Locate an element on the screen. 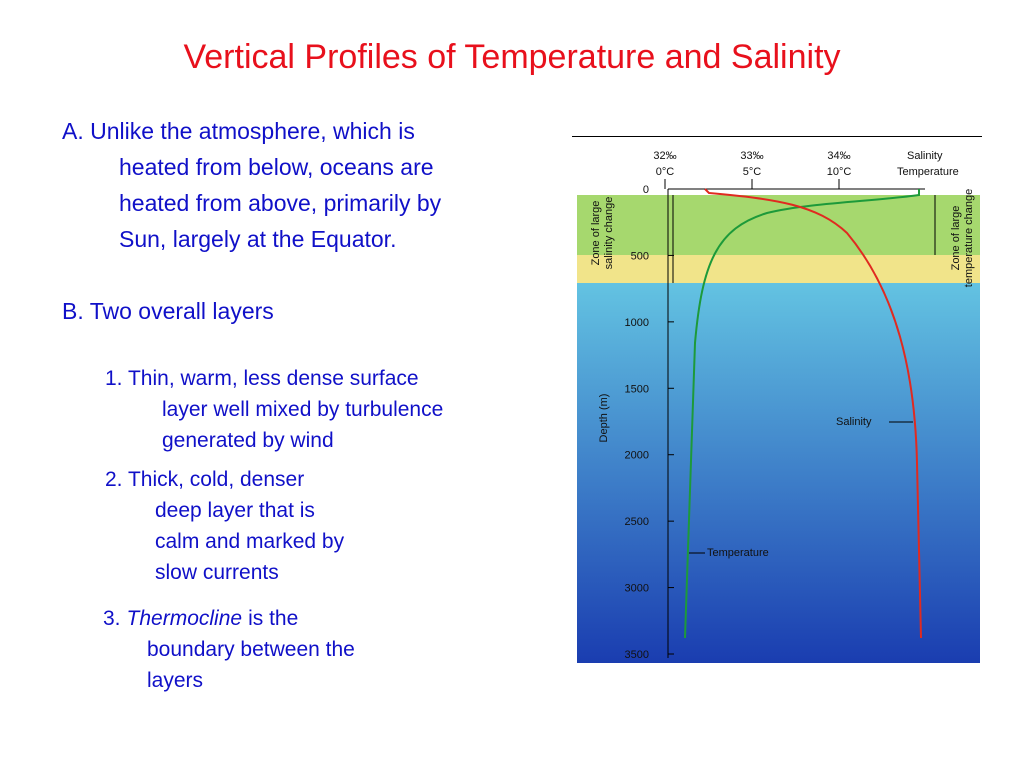 The height and width of the screenshot is (768, 1024). list-text: 1. Thin, warm, less dense surface is located at coordinates (262, 378).